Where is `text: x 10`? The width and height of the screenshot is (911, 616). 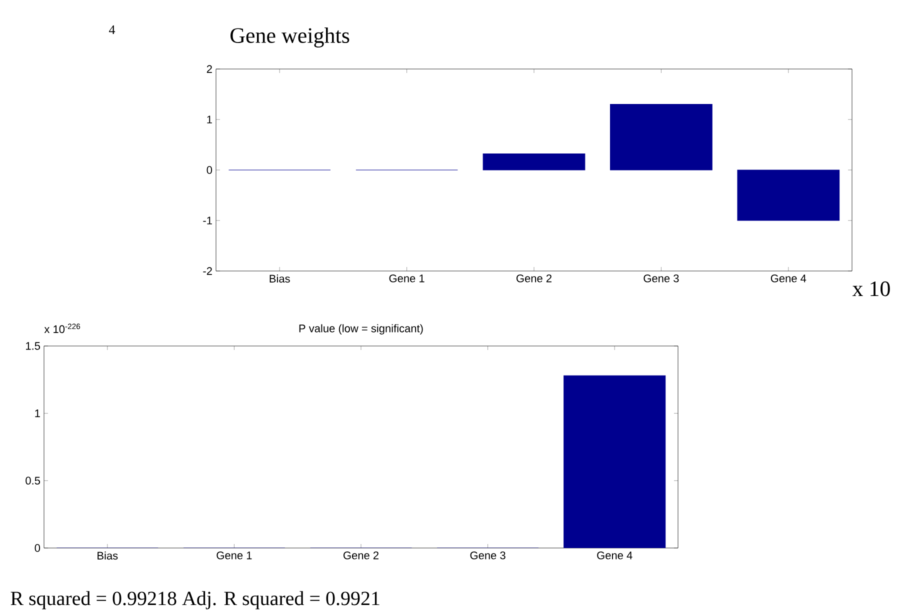 text: x 10 is located at coordinates (871, 288).